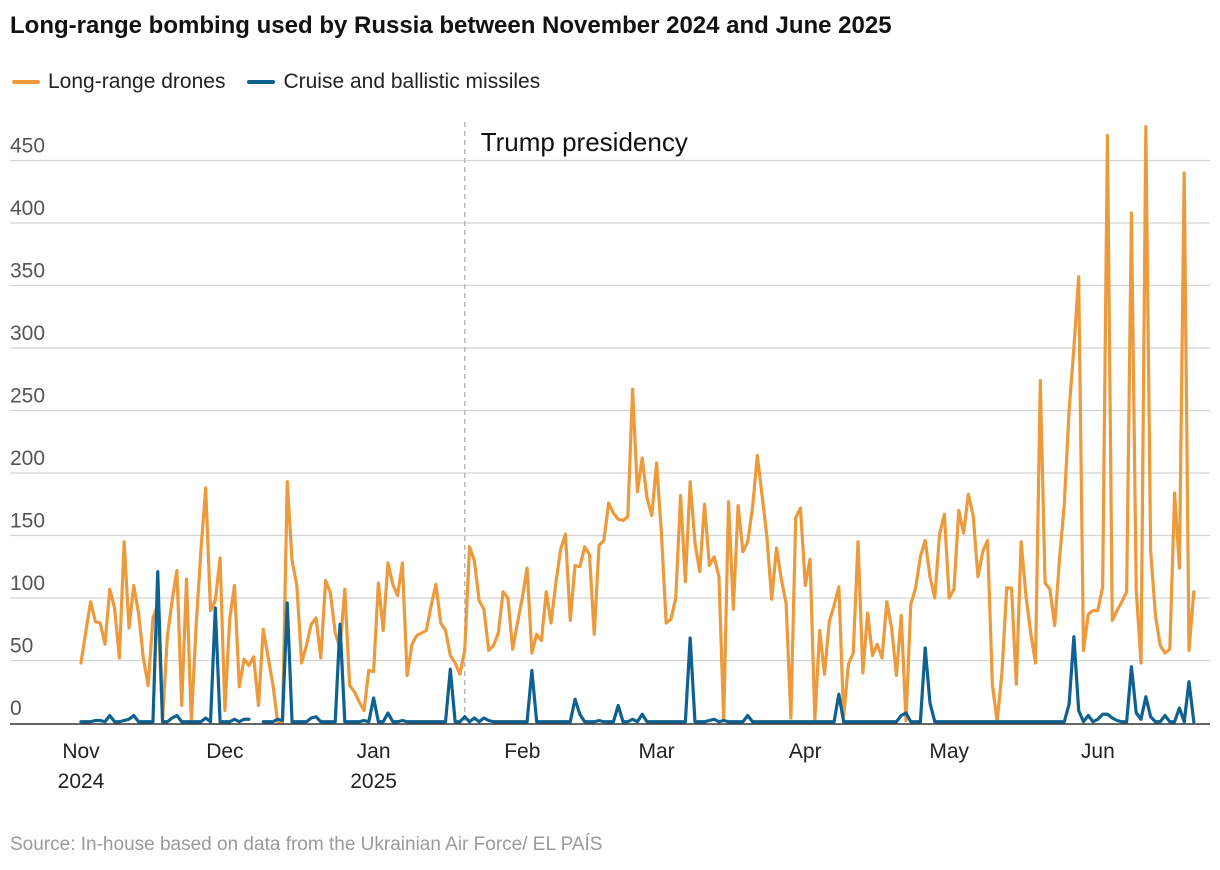  I want to click on legend-item-missiles: Cruise and ballistic missiles, so click(393, 82).